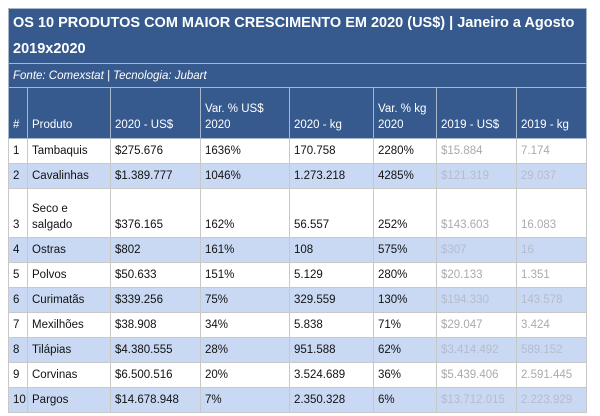  I want to click on table-cell: 6%, so click(405, 400).